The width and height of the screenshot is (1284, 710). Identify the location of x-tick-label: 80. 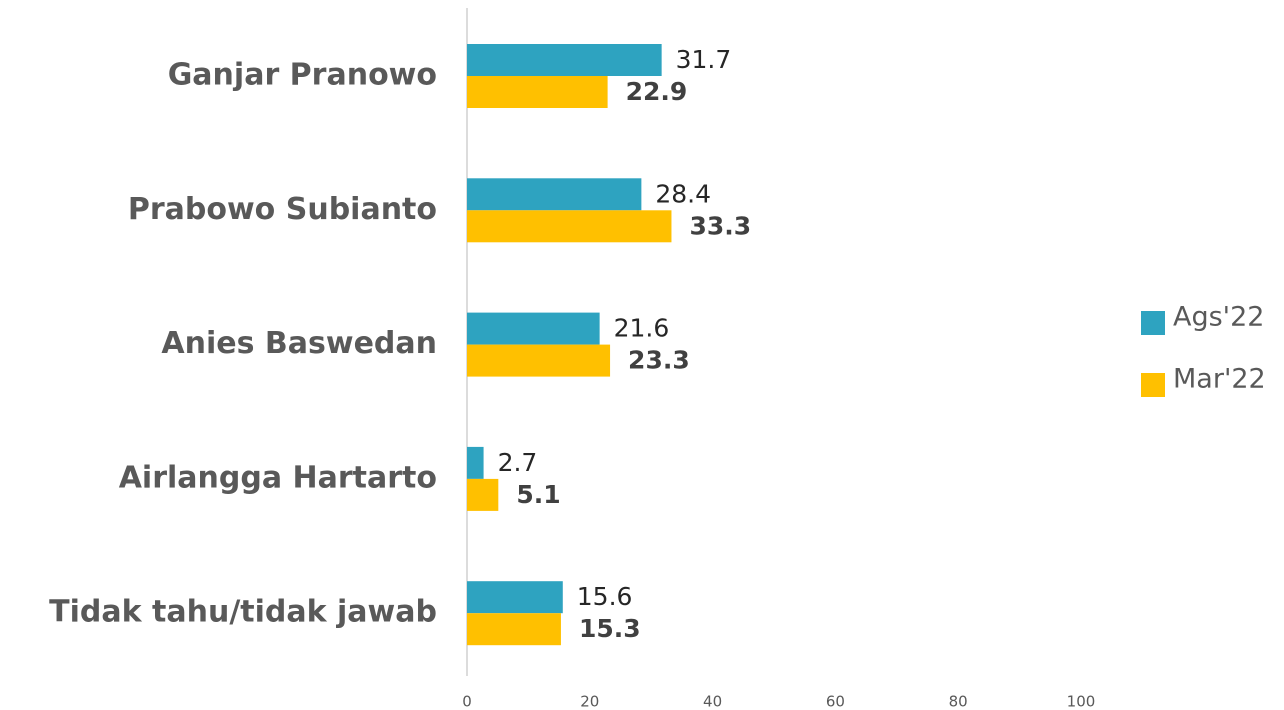
(958, 701).